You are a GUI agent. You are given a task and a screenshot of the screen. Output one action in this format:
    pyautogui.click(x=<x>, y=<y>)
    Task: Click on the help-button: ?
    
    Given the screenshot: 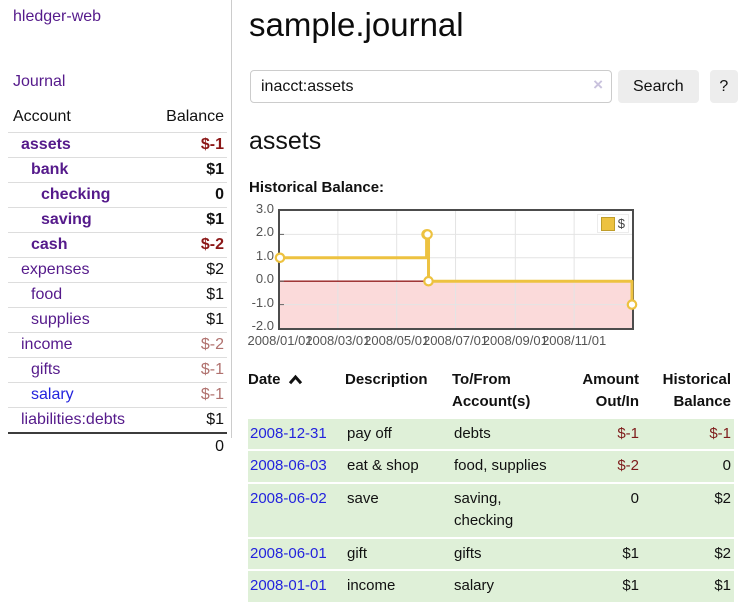 What is the action you would take?
    pyautogui.click(x=723, y=86)
    